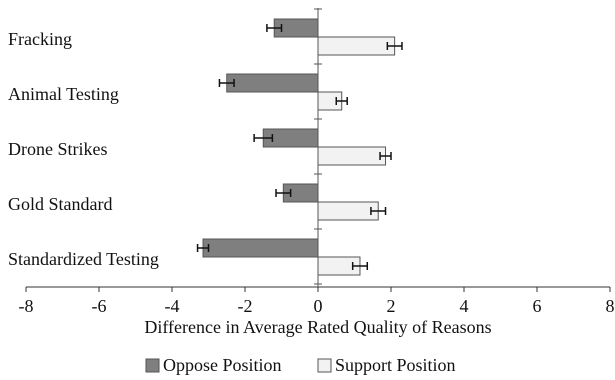  Describe the element at coordinates (391, 306) in the screenshot. I see `x-tick-label: 2` at that location.